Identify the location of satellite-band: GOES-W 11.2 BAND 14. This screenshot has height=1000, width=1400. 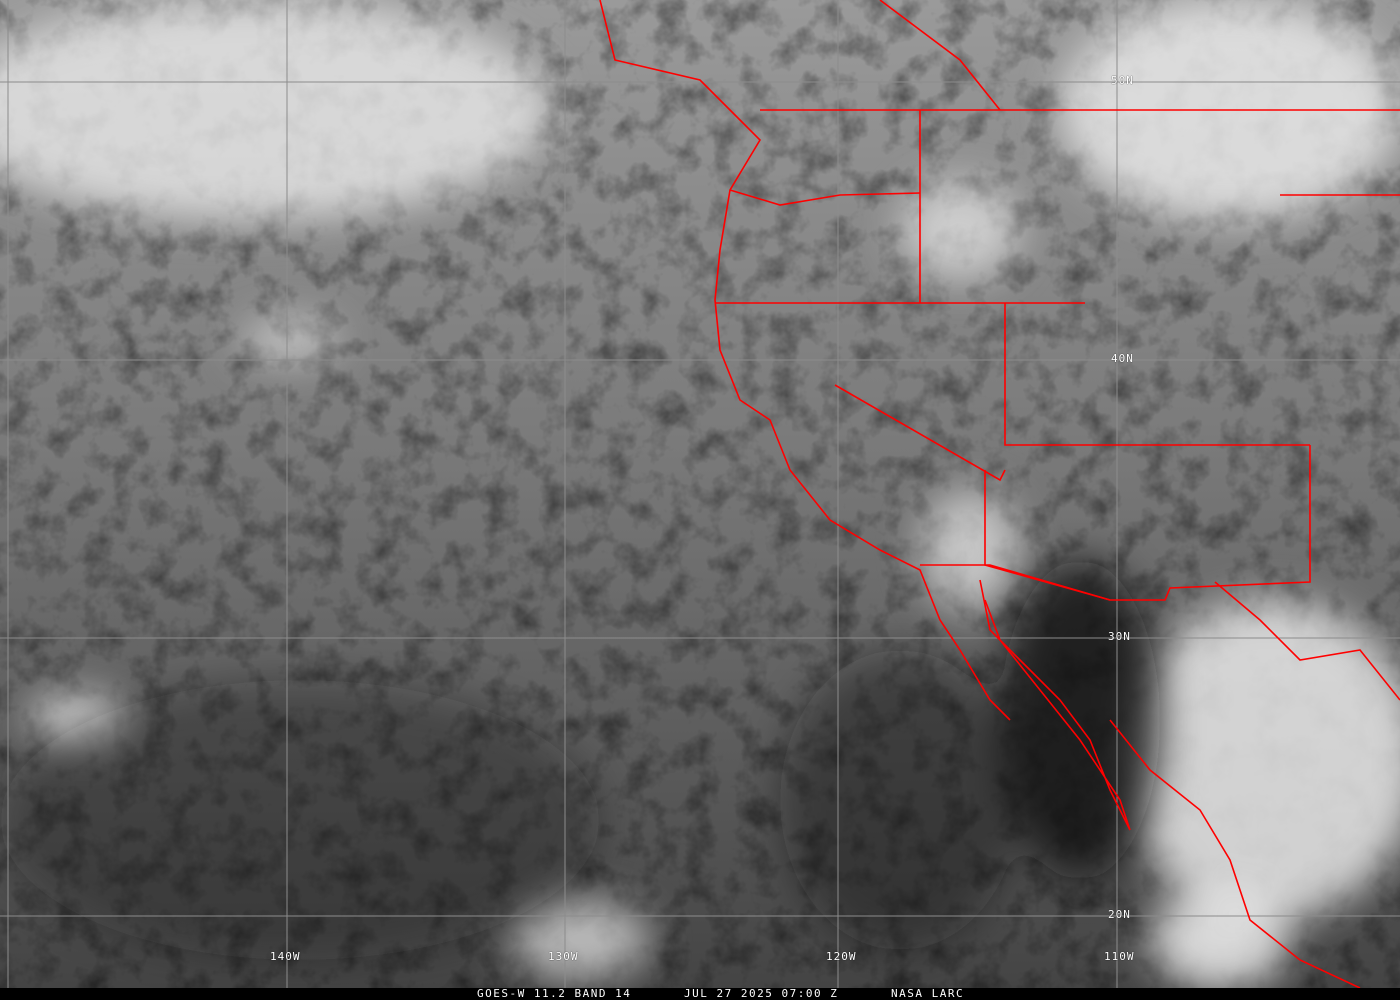
(554, 993).